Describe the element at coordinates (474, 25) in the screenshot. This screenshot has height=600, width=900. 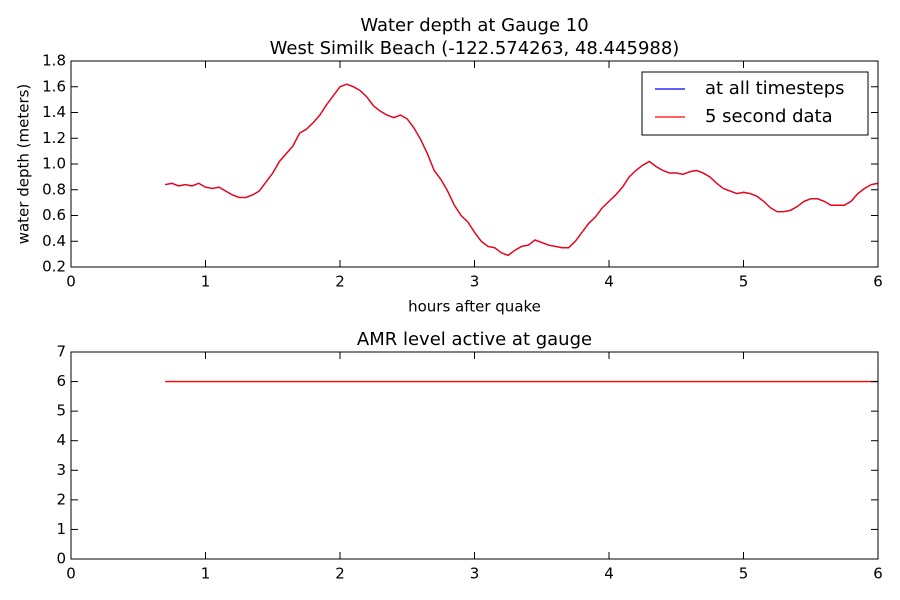
I see `chart-title: Water depth at Gauge 10` at that location.